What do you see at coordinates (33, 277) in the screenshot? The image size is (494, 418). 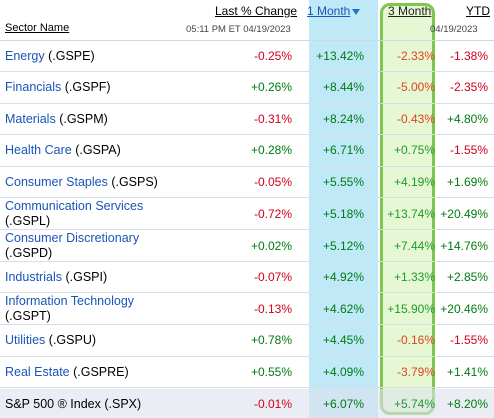 I see `sector-name: Industrials` at bounding box center [33, 277].